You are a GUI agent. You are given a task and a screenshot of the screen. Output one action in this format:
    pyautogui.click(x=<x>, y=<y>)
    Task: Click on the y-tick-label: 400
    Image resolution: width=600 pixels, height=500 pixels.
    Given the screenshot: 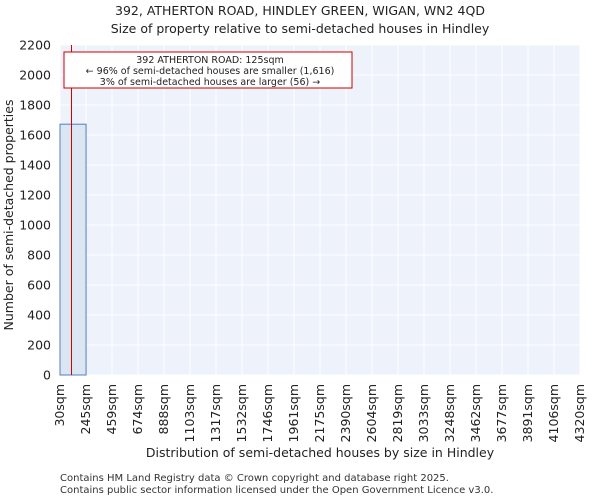 What is the action you would take?
    pyautogui.click(x=39, y=315)
    